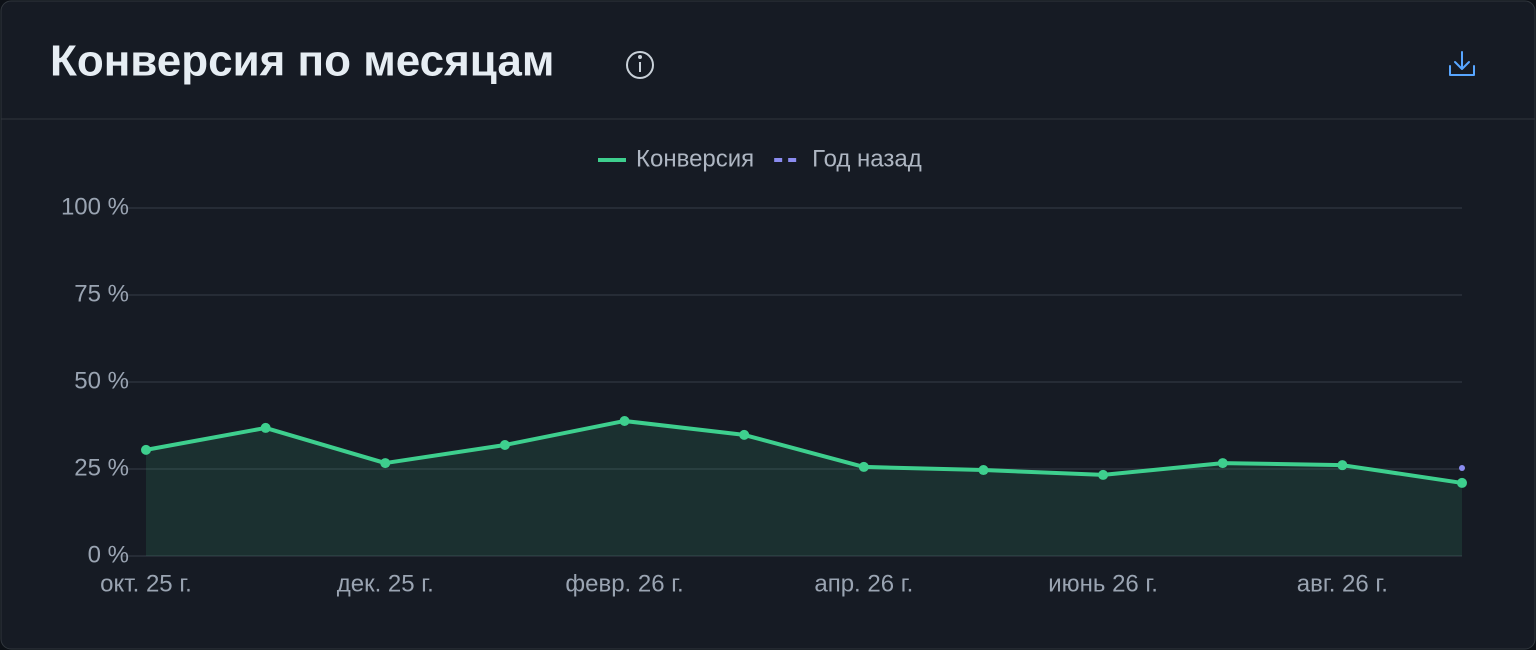 The width and height of the screenshot is (1536, 650). What do you see at coordinates (640, 65) in the screenshot?
I see `info-icon` at bounding box center [640, 65].